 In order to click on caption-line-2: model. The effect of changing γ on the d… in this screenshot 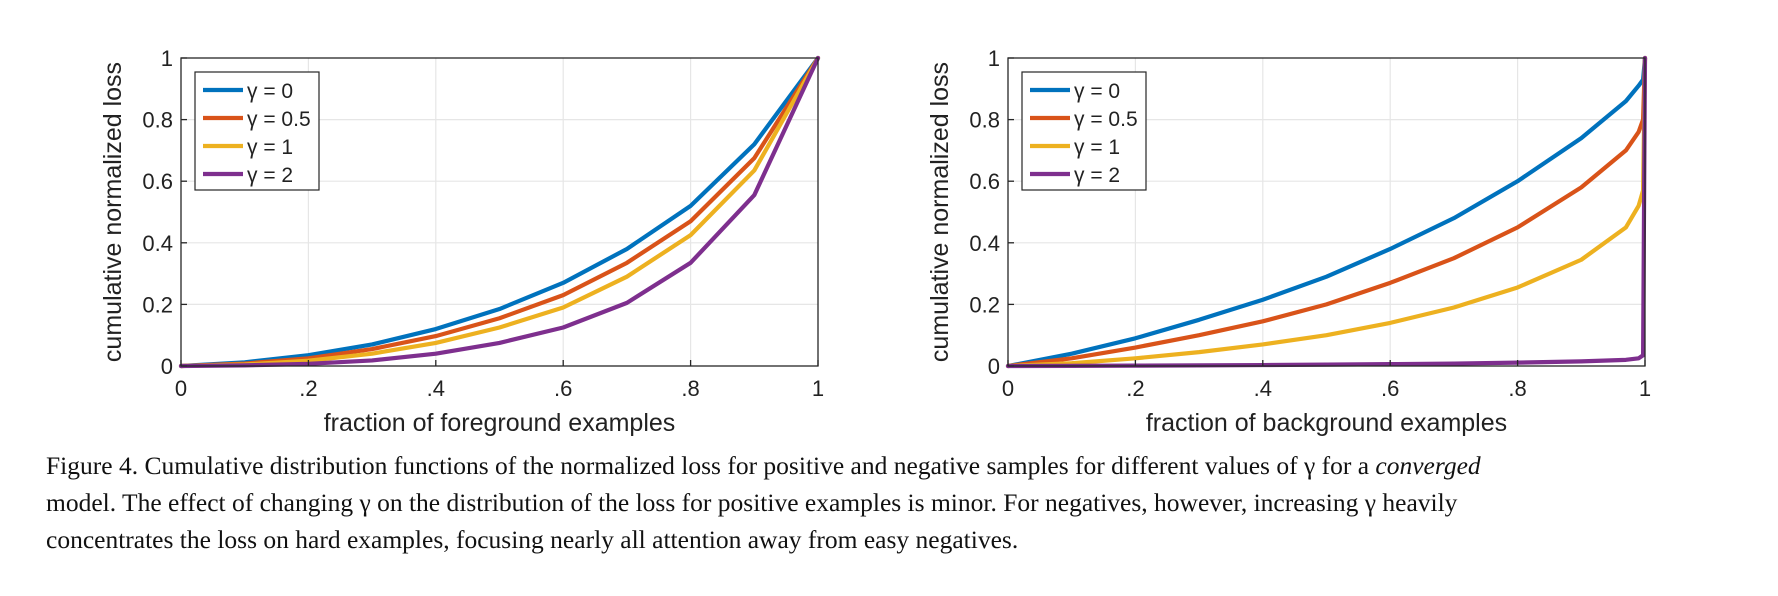, I will do `click(752, 502)`.